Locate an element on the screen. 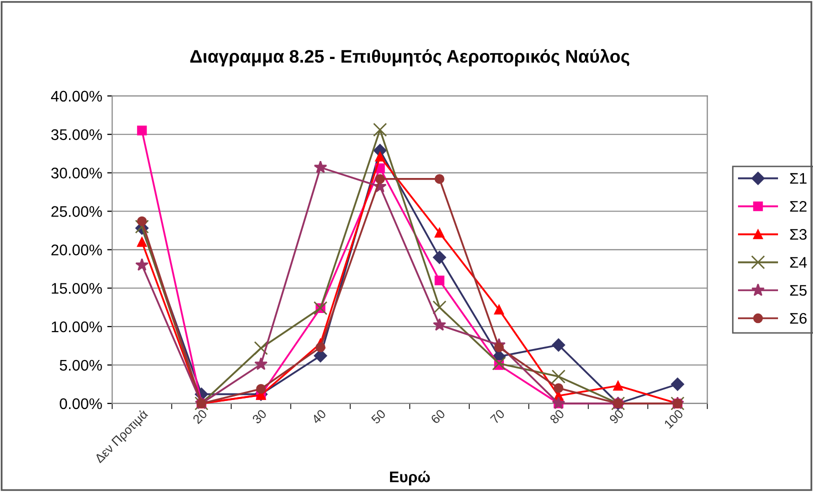 This screenshot has width=813, height=492. x-tick-label: 80 is located at coordinates (557, 416).